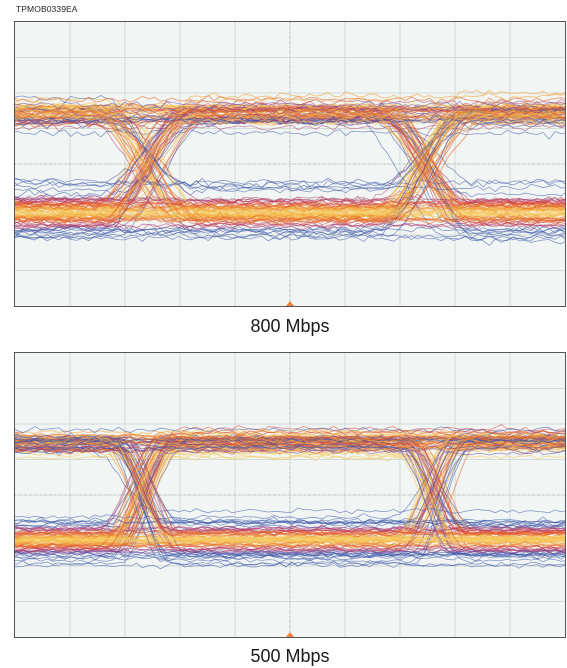 Image resolution: width=567 pixels, height=668 pixels. What do you see at coordinates (47, 9) in the screenshot?
I see `figure-id: TPMOB0339EA` at bounding box center [47, 9].